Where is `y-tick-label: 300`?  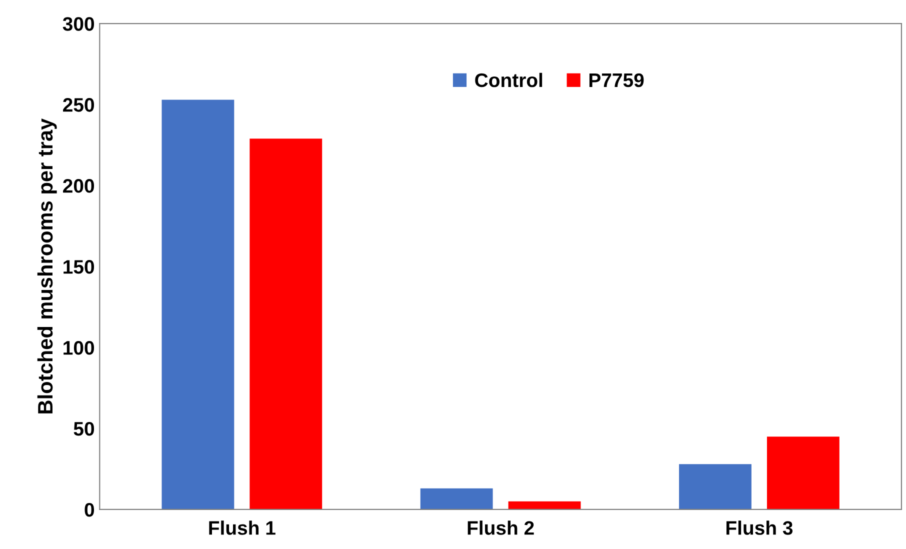 y-tick-label: 300 is located at coordinates (78, 24).